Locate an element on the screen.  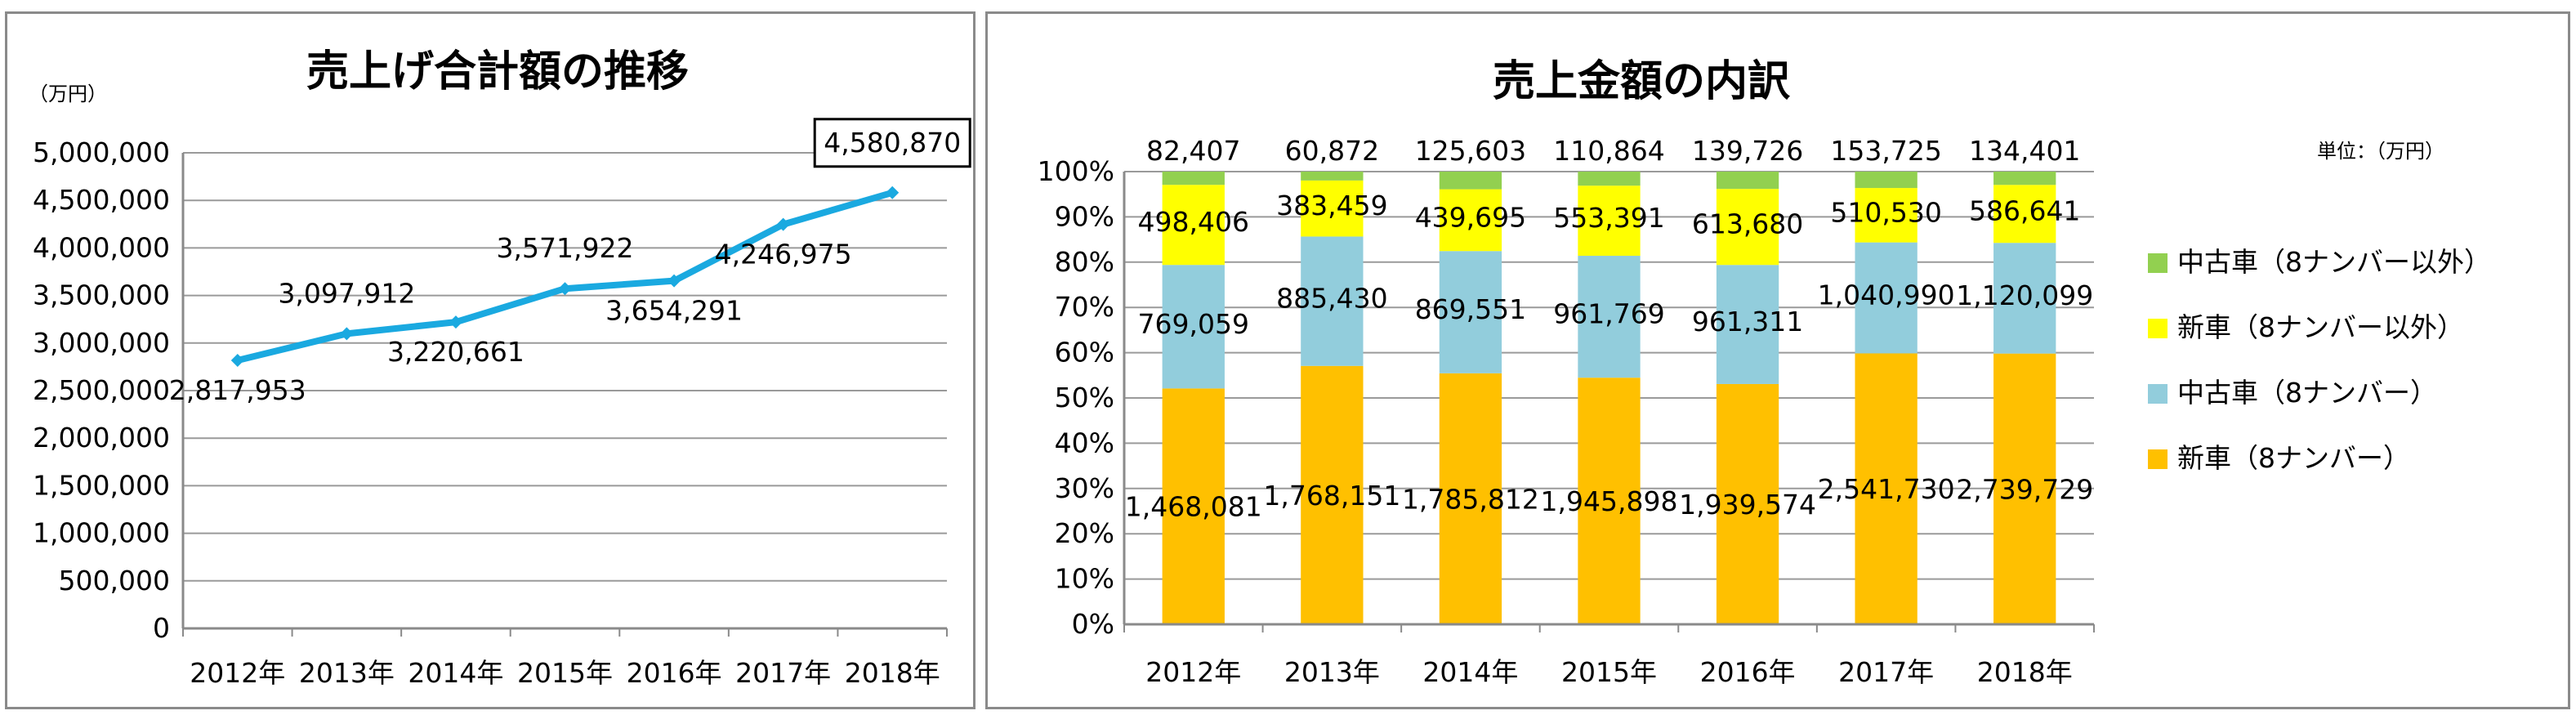
data-label: 110,864 is located at coordinates (1609, 151).